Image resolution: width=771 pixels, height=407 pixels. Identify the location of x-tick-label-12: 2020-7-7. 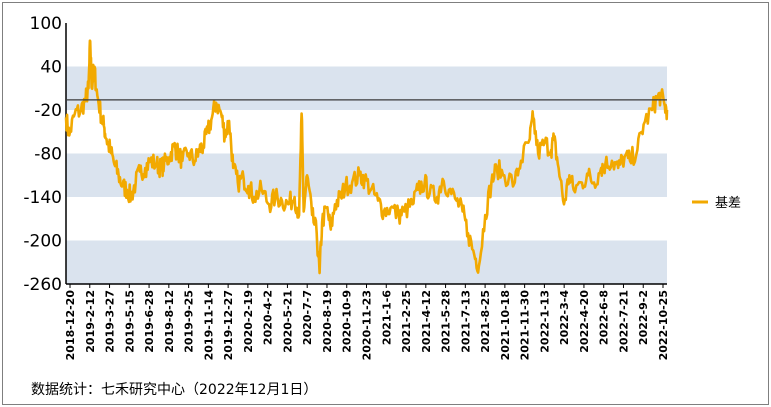
(307, 317).